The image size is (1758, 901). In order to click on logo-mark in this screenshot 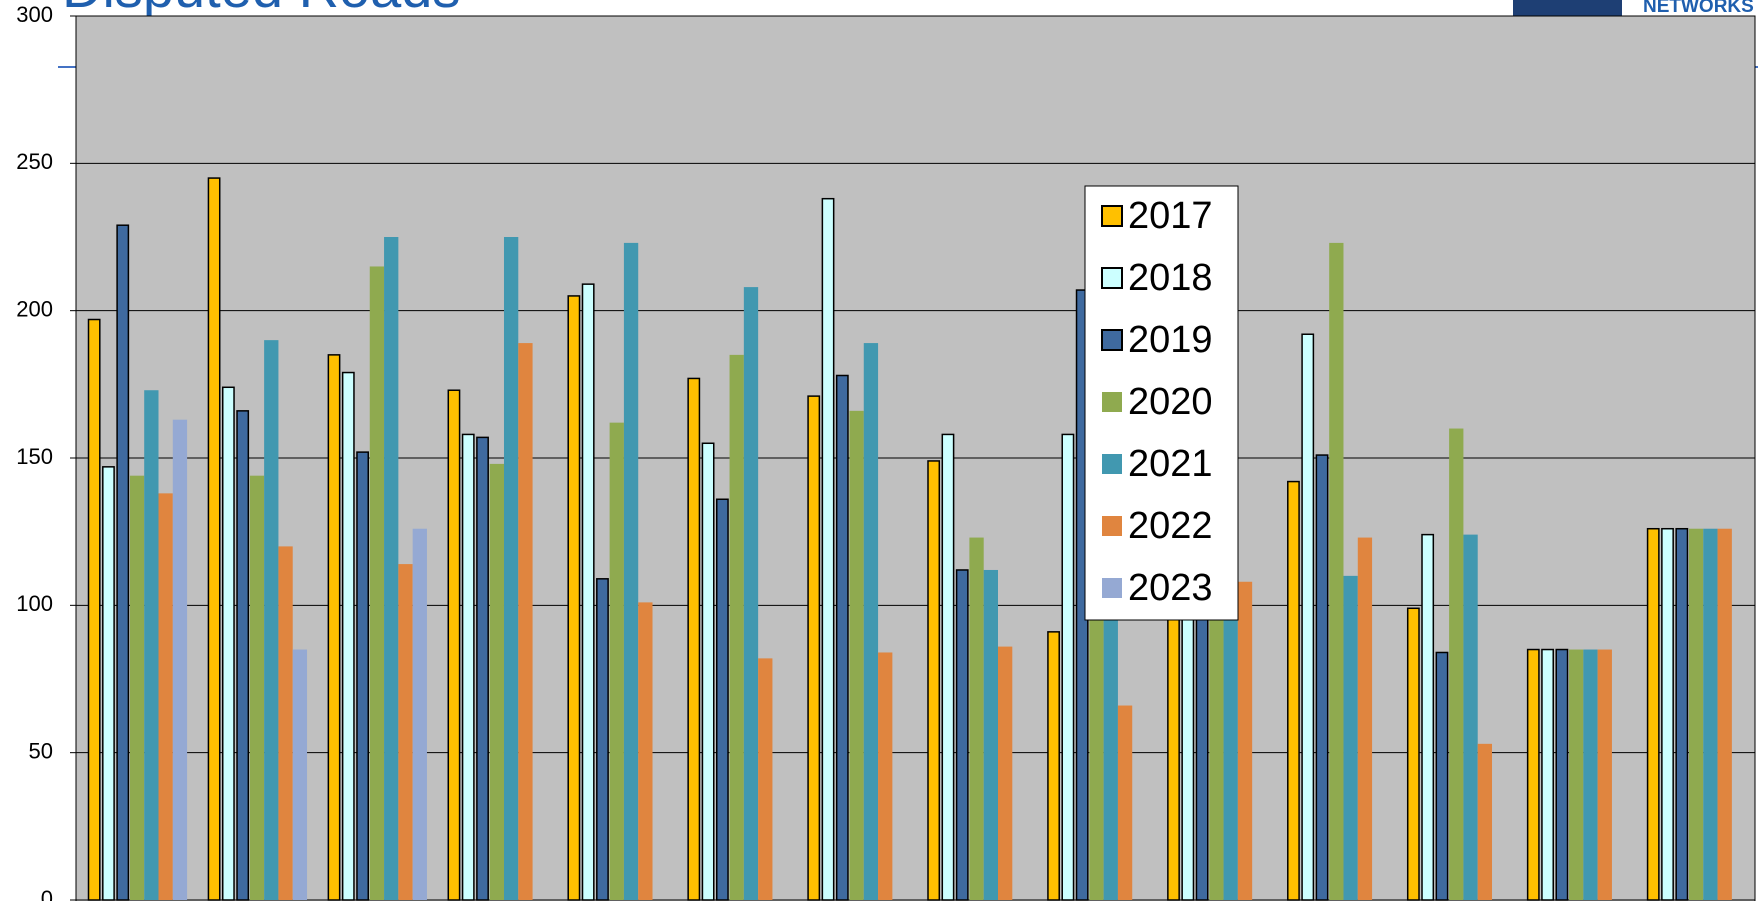, I will do `click(1567, 8)`.